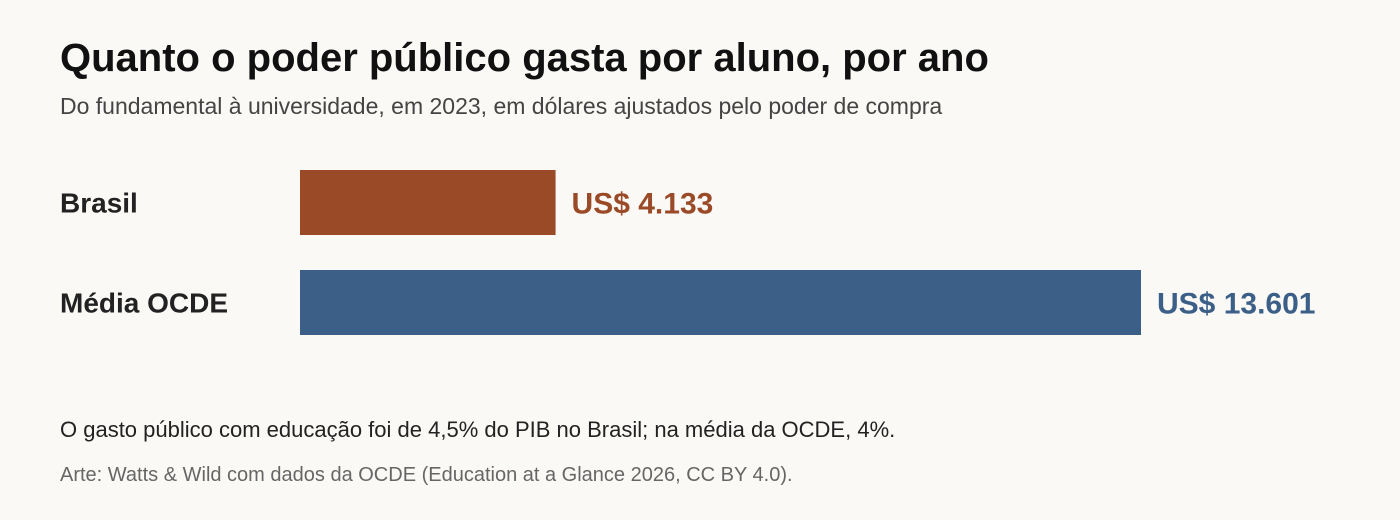  I want to click on value-label-brasil: US$ 4.133, so click(643, 204).